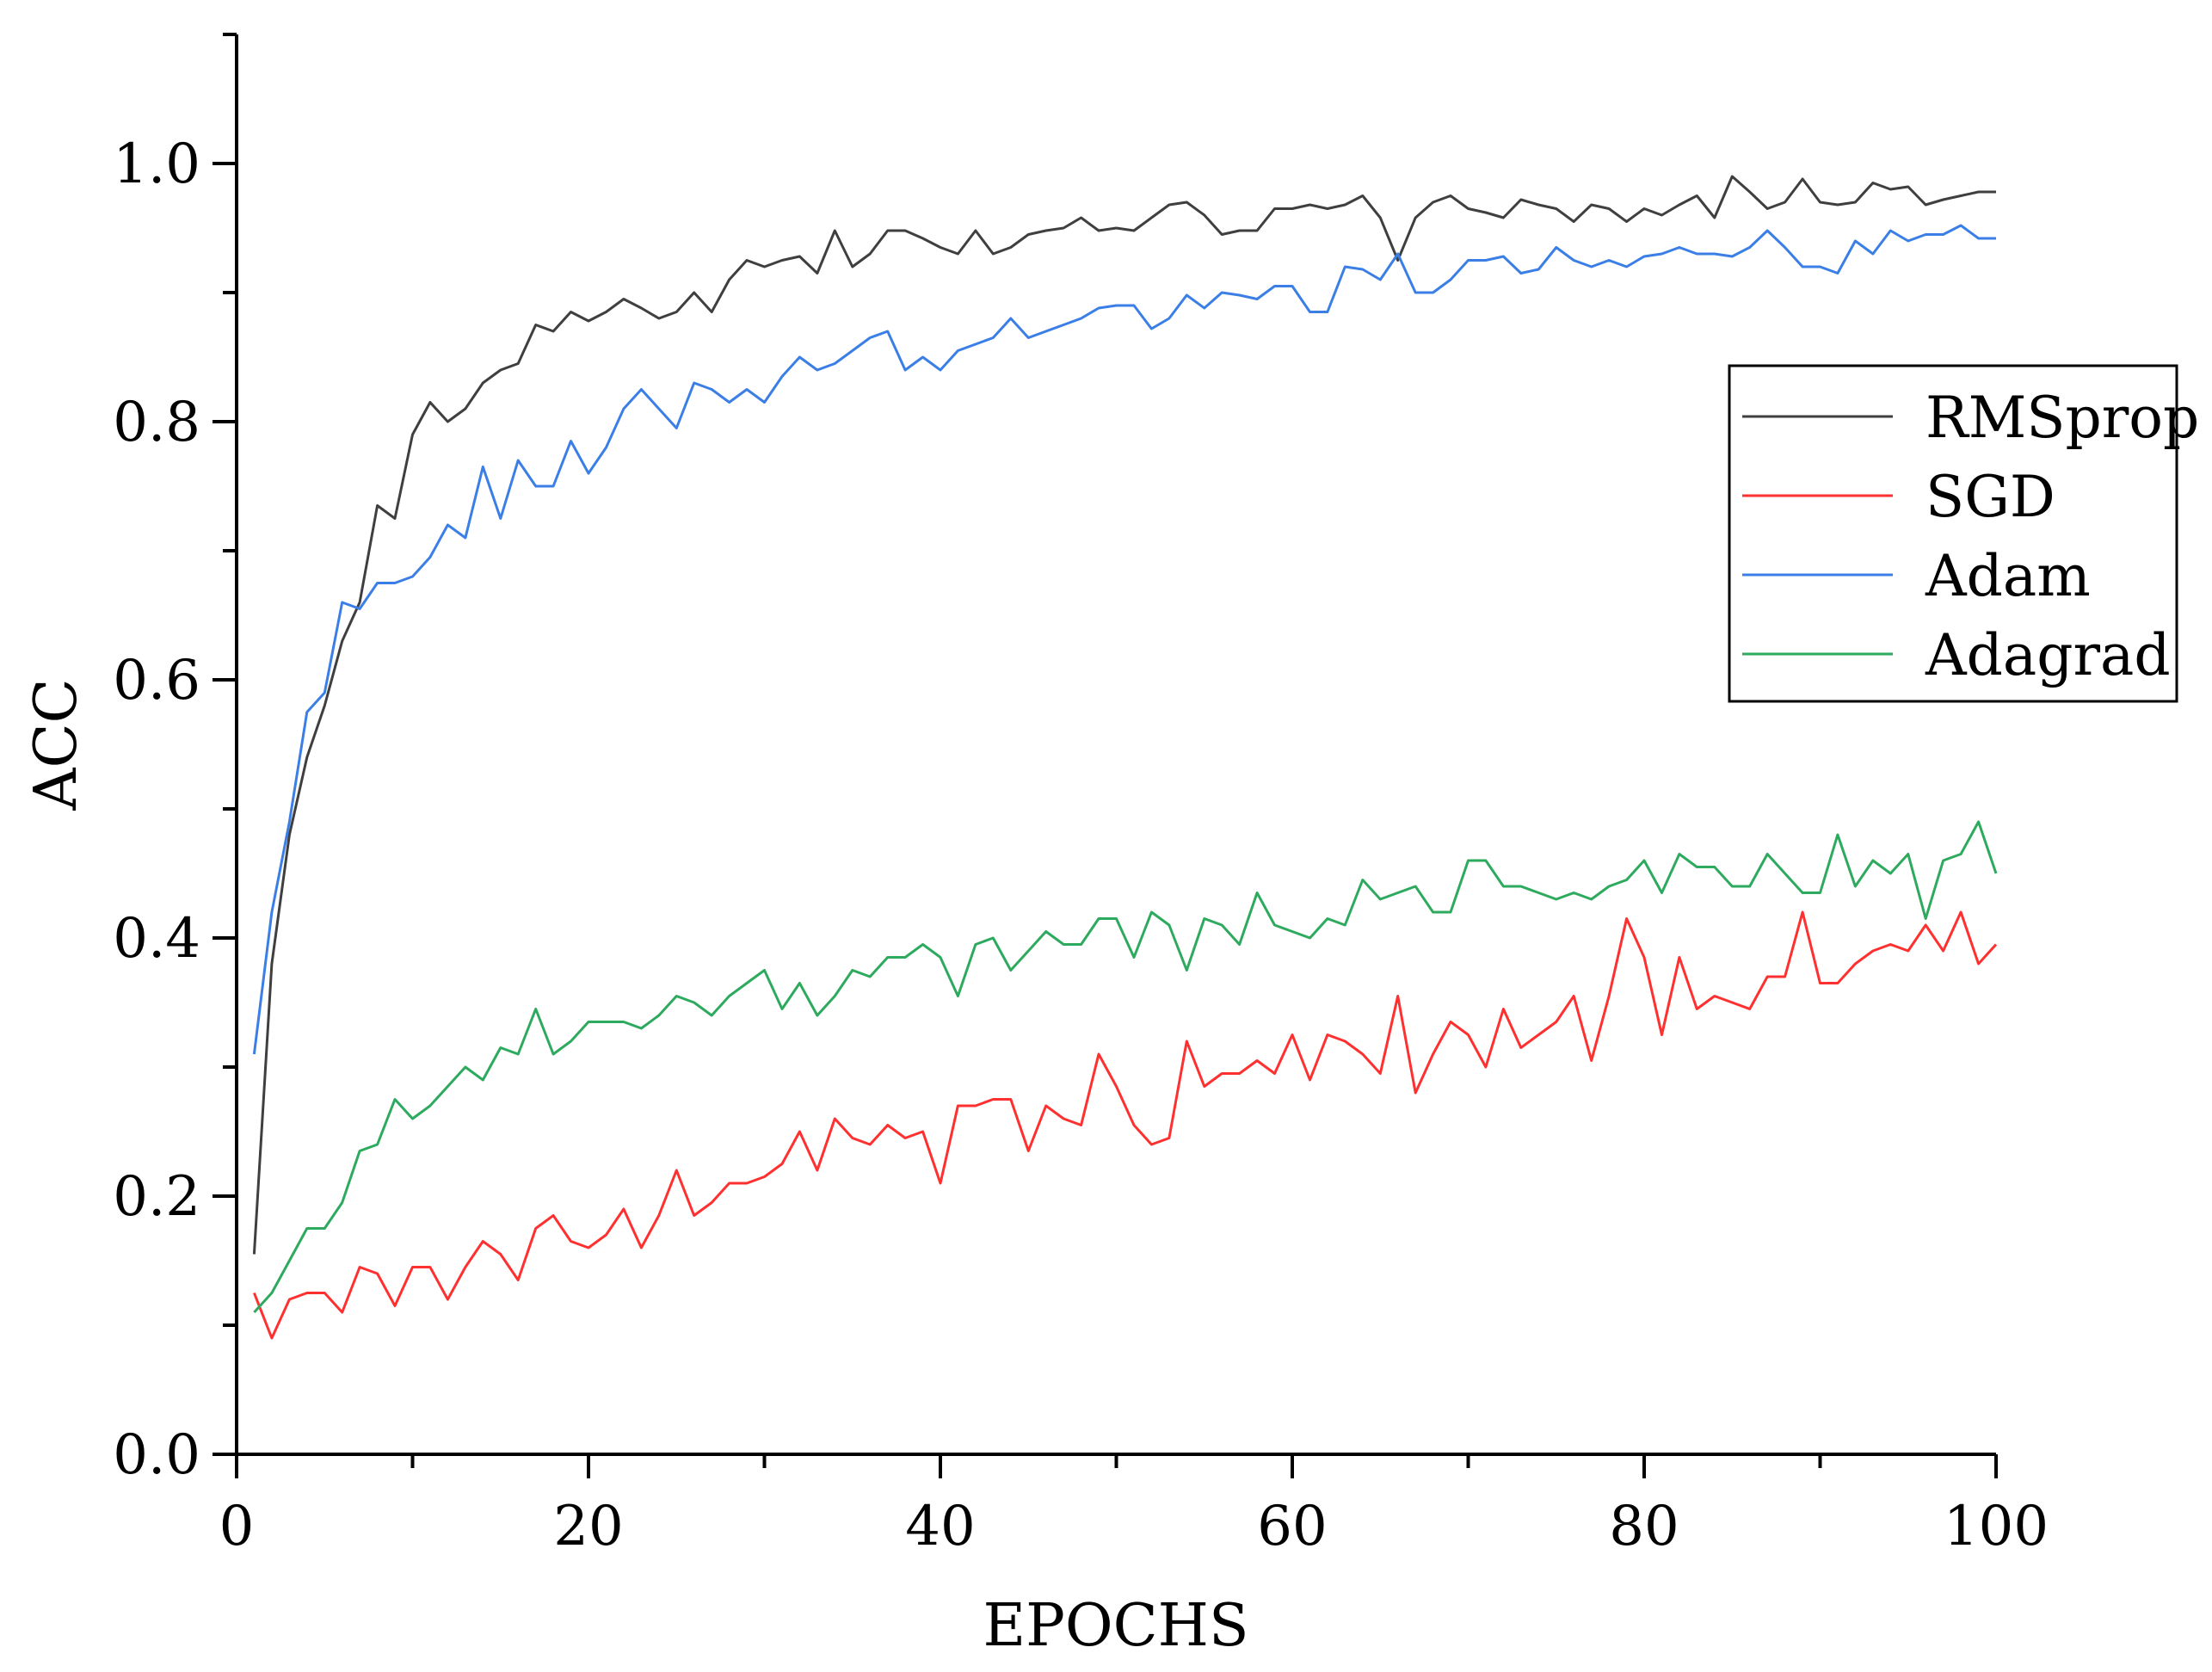 Image resolution: width=2212 pixels, height=1672 pixels. What do you see at coordinates (156, 1455) in the screenshot?
I see `y-tick-label: 0.0` at bounding box center [156, 1455].